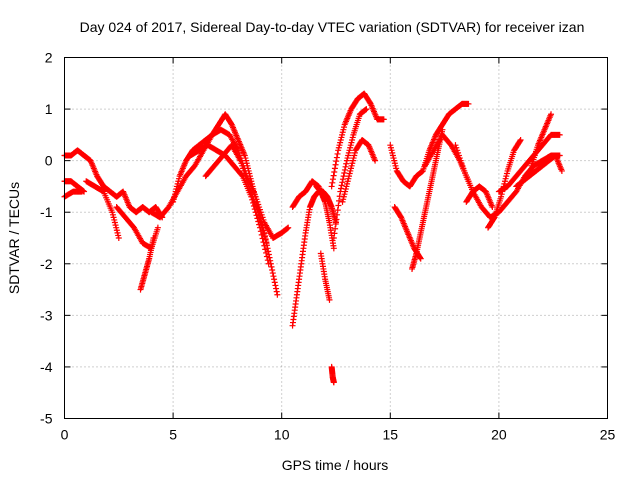 The width and height of the screenshot is (640, 480). What do you see at coordinates (14, 238) in the screenshot?
I see `y-axis-title: SDTVAR / TECUs` at bounding box center [14, 238].